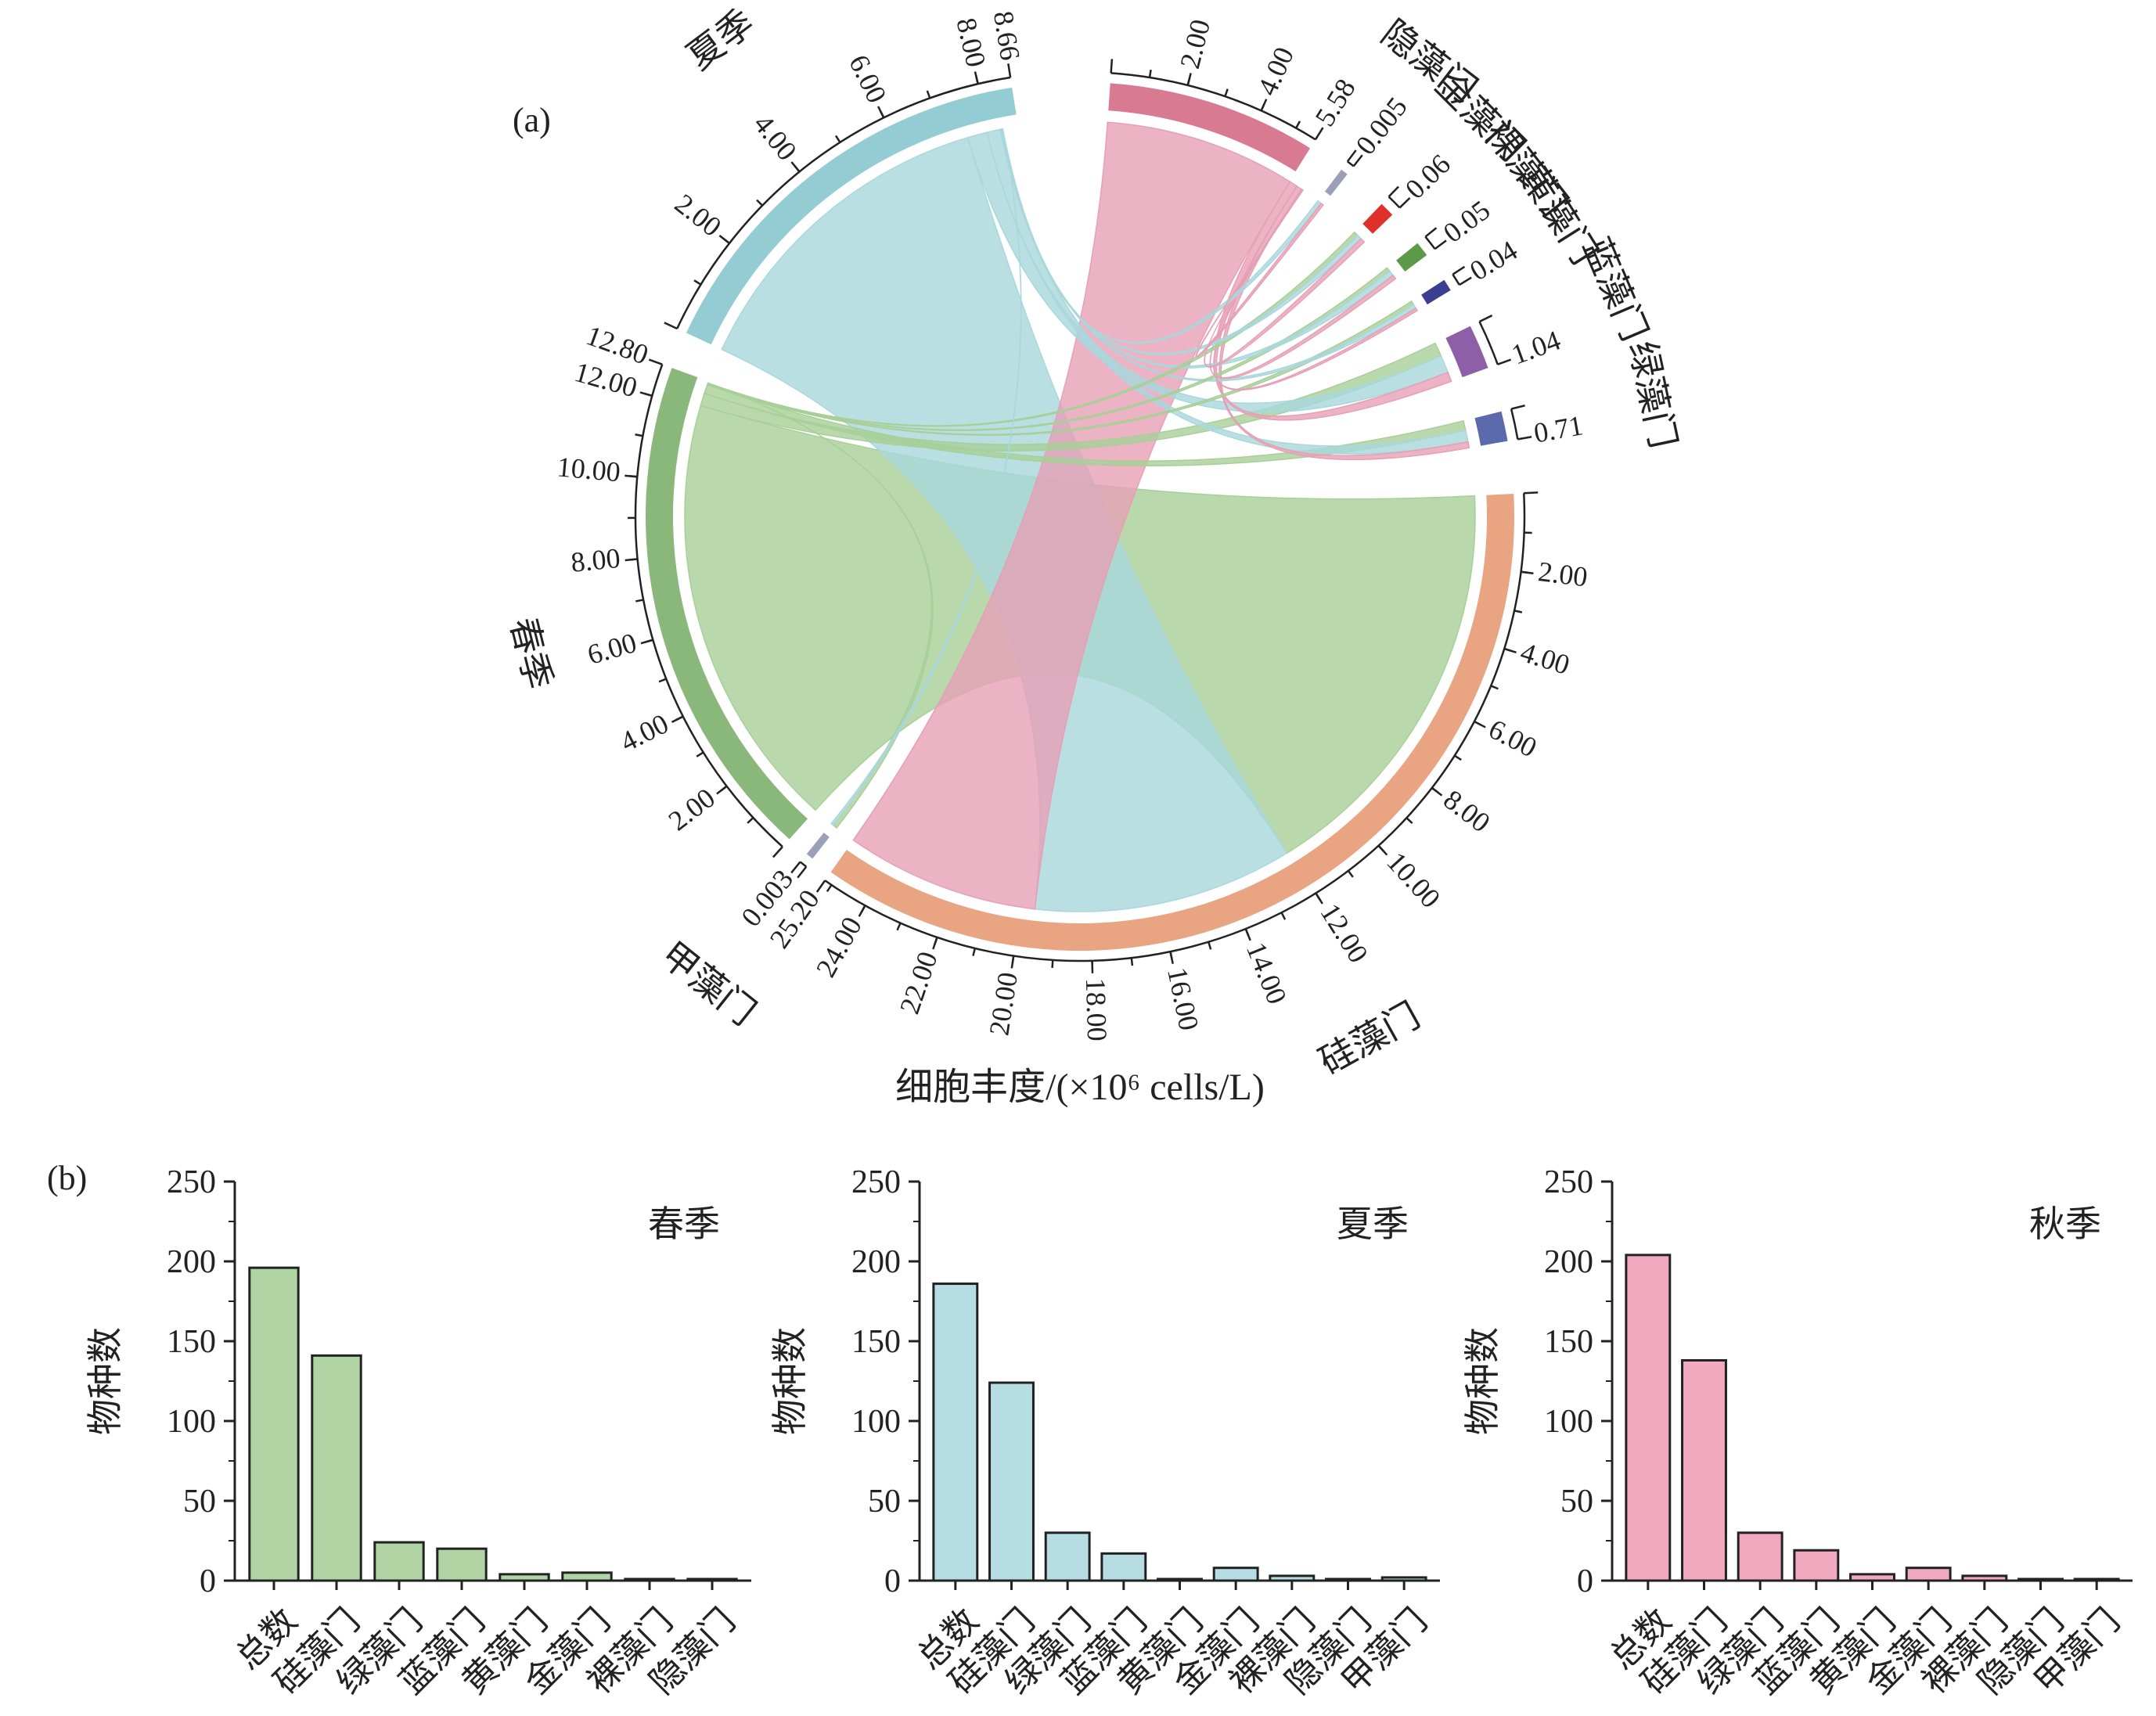  I want to click on y-tick-label: 50, so click(884, 1502).